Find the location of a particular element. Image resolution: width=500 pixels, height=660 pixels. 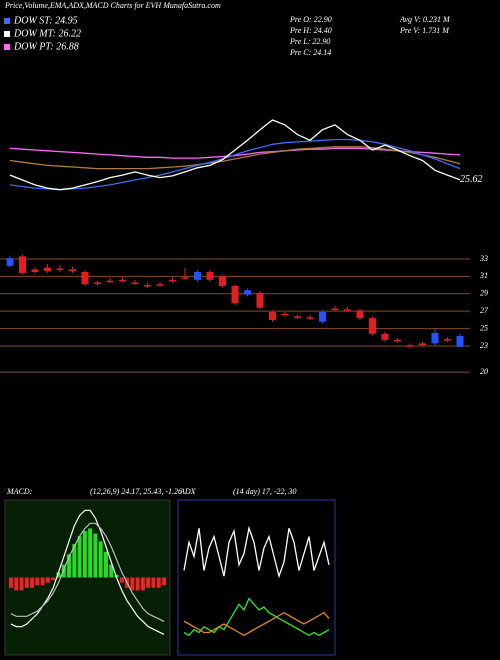

price-info: Pre H: 24.40 is located at coordinates (310, 30).